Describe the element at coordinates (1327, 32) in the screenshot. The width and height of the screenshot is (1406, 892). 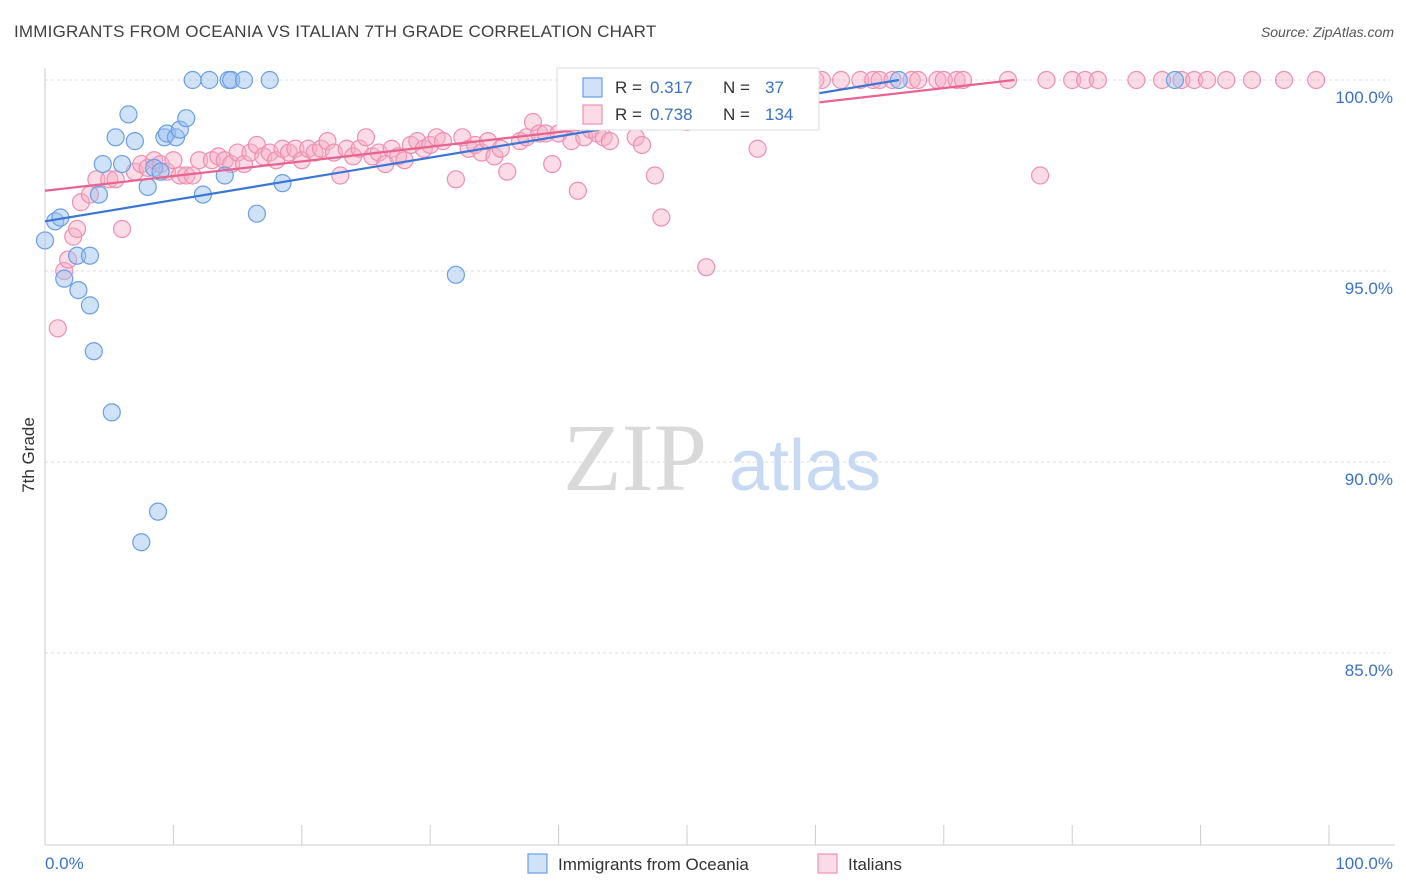
I see `source-label: Source: ZipAtlas.com` at that location.